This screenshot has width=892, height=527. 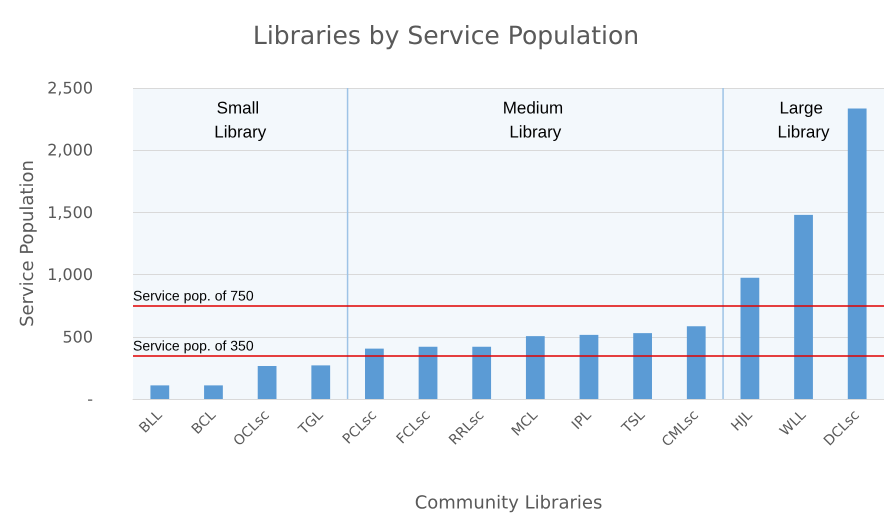 I want to click on ref-line-label: Service pop. of 350, so click(x=193, y=345).